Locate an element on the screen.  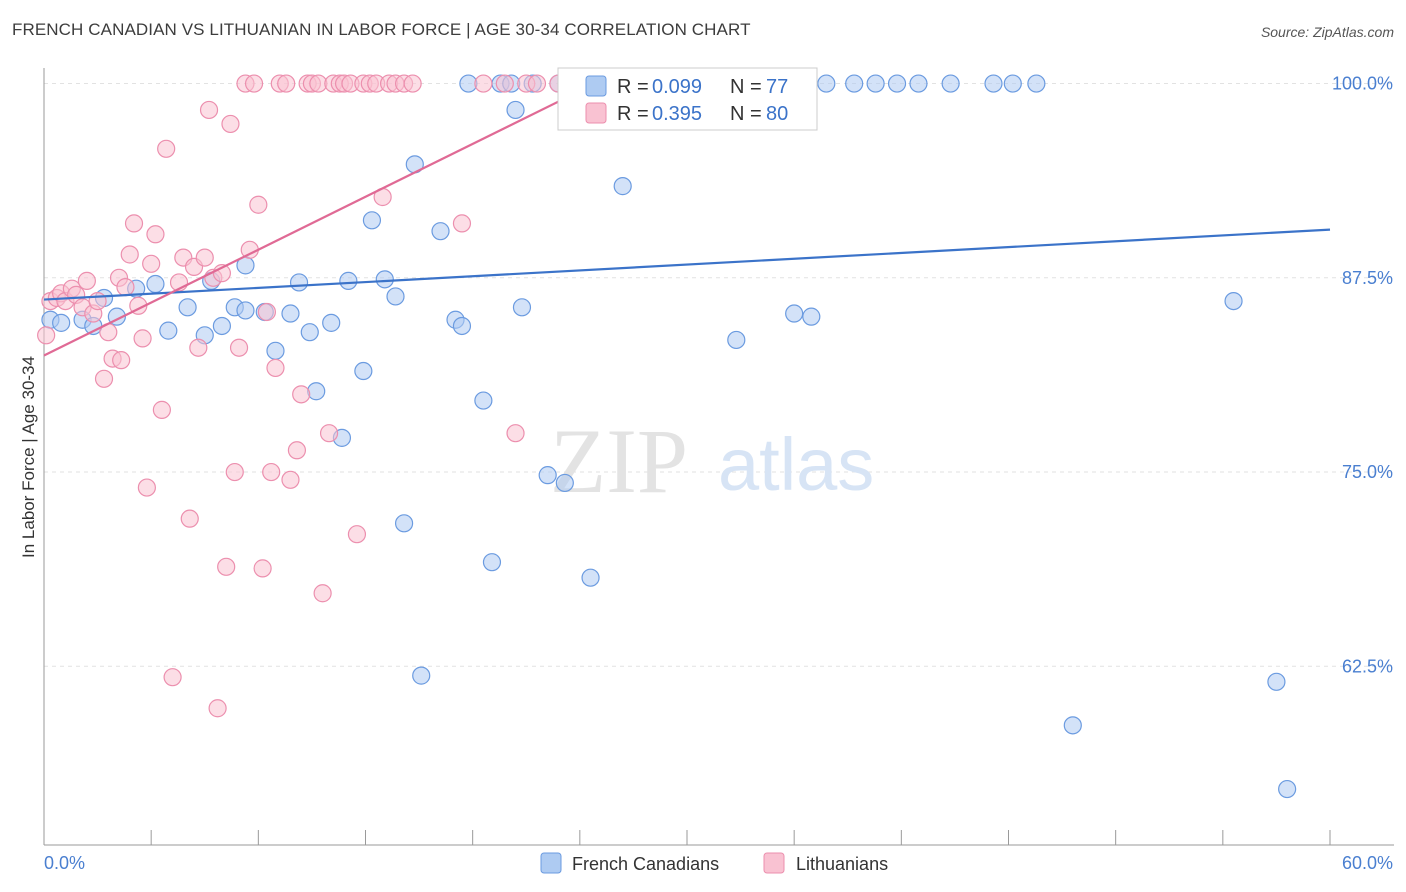
legend-label-french-canadians: French Canadians is located at coordinates (645, 864).